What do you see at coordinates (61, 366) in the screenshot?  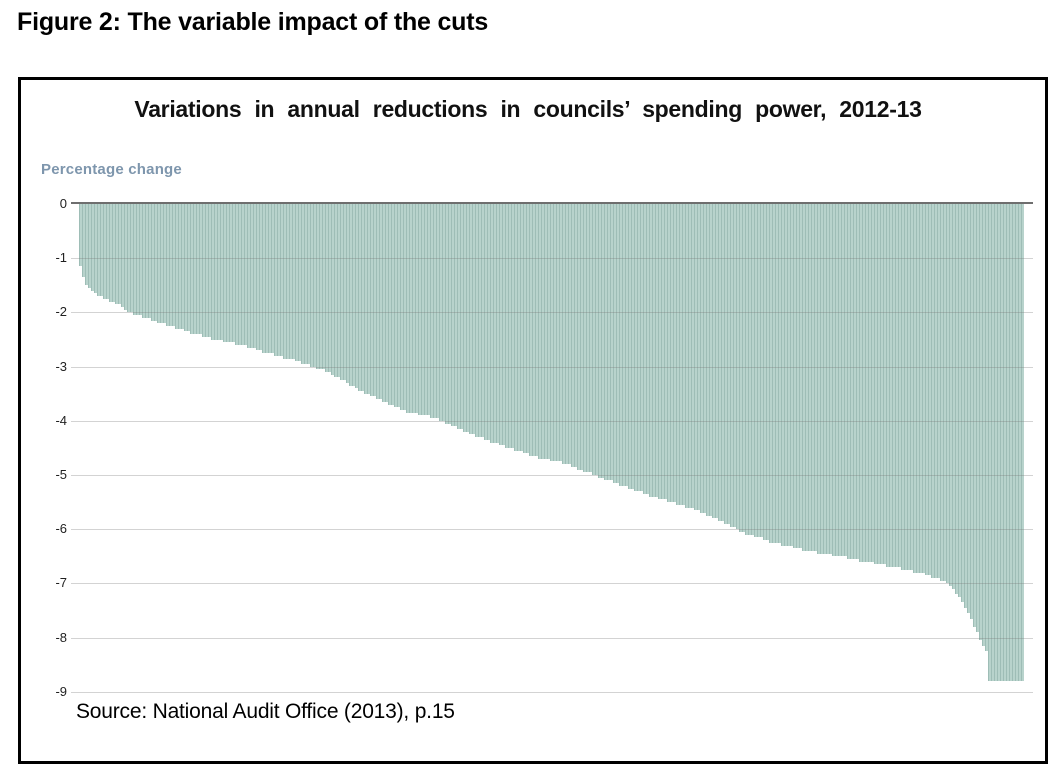 I see `y-tick-label: -3` at bounding box center [61, 366].